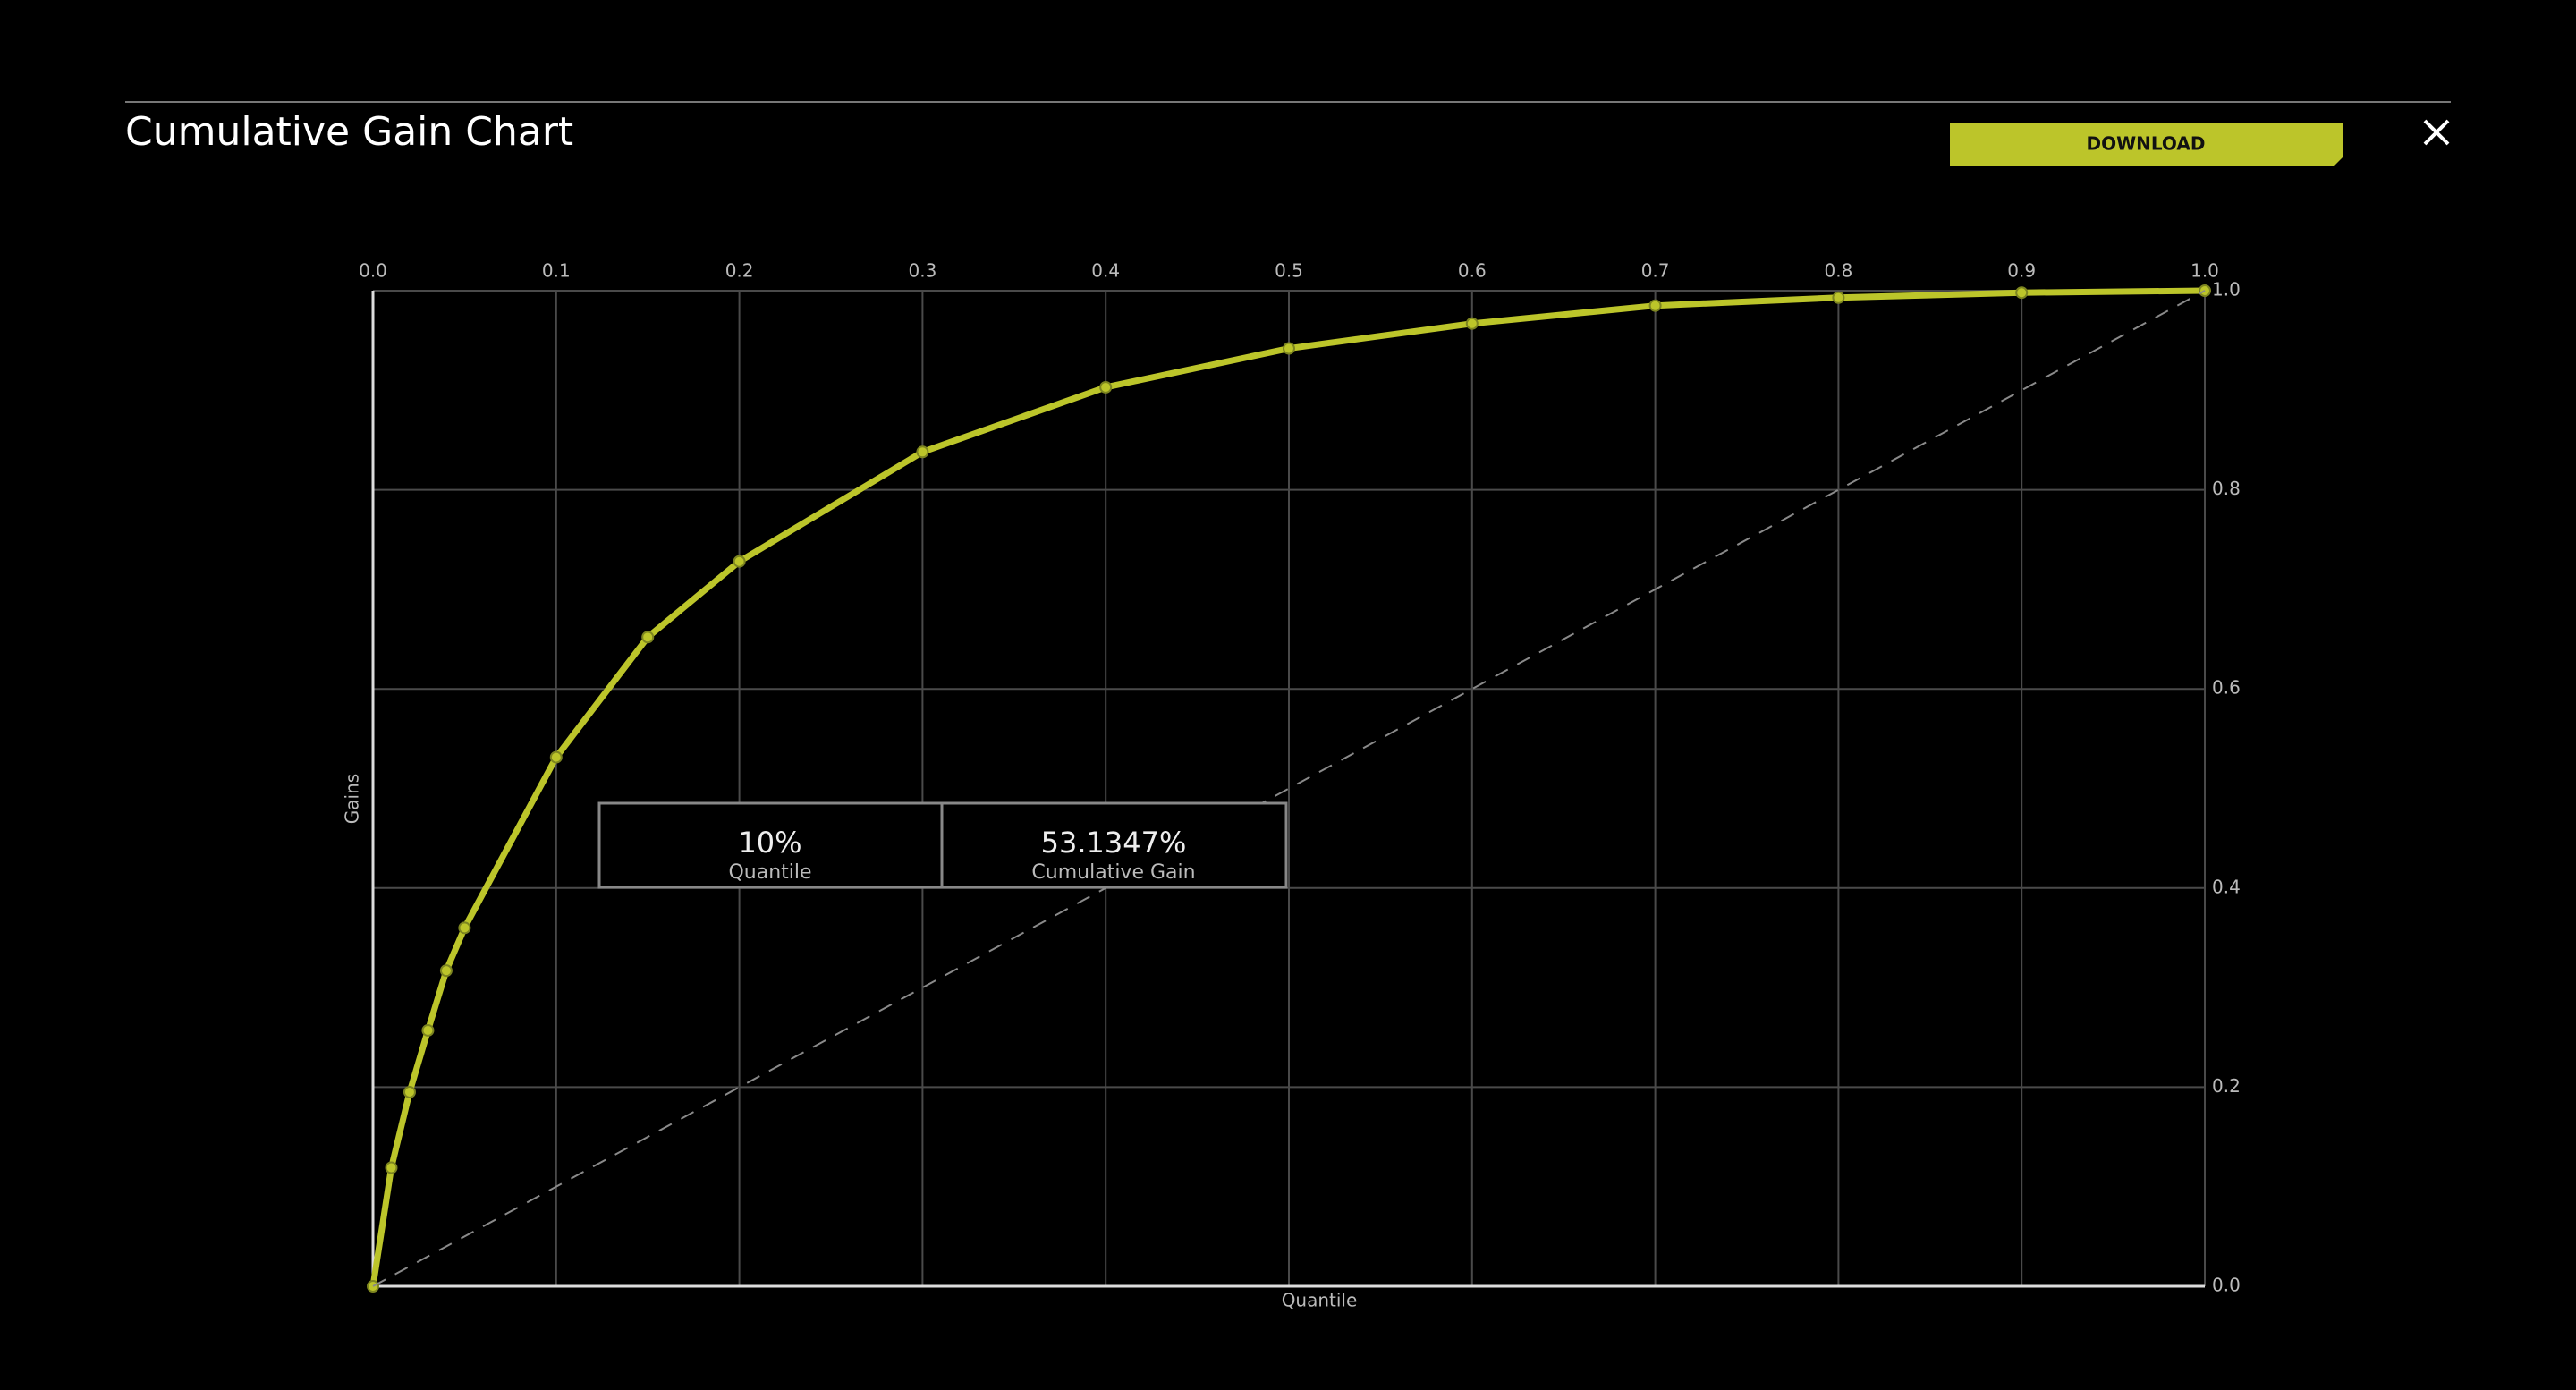 The height and width of the screenshot is (1390, 2576). I want to click on y-tick-label: 0.2, so click(2226, 1086).